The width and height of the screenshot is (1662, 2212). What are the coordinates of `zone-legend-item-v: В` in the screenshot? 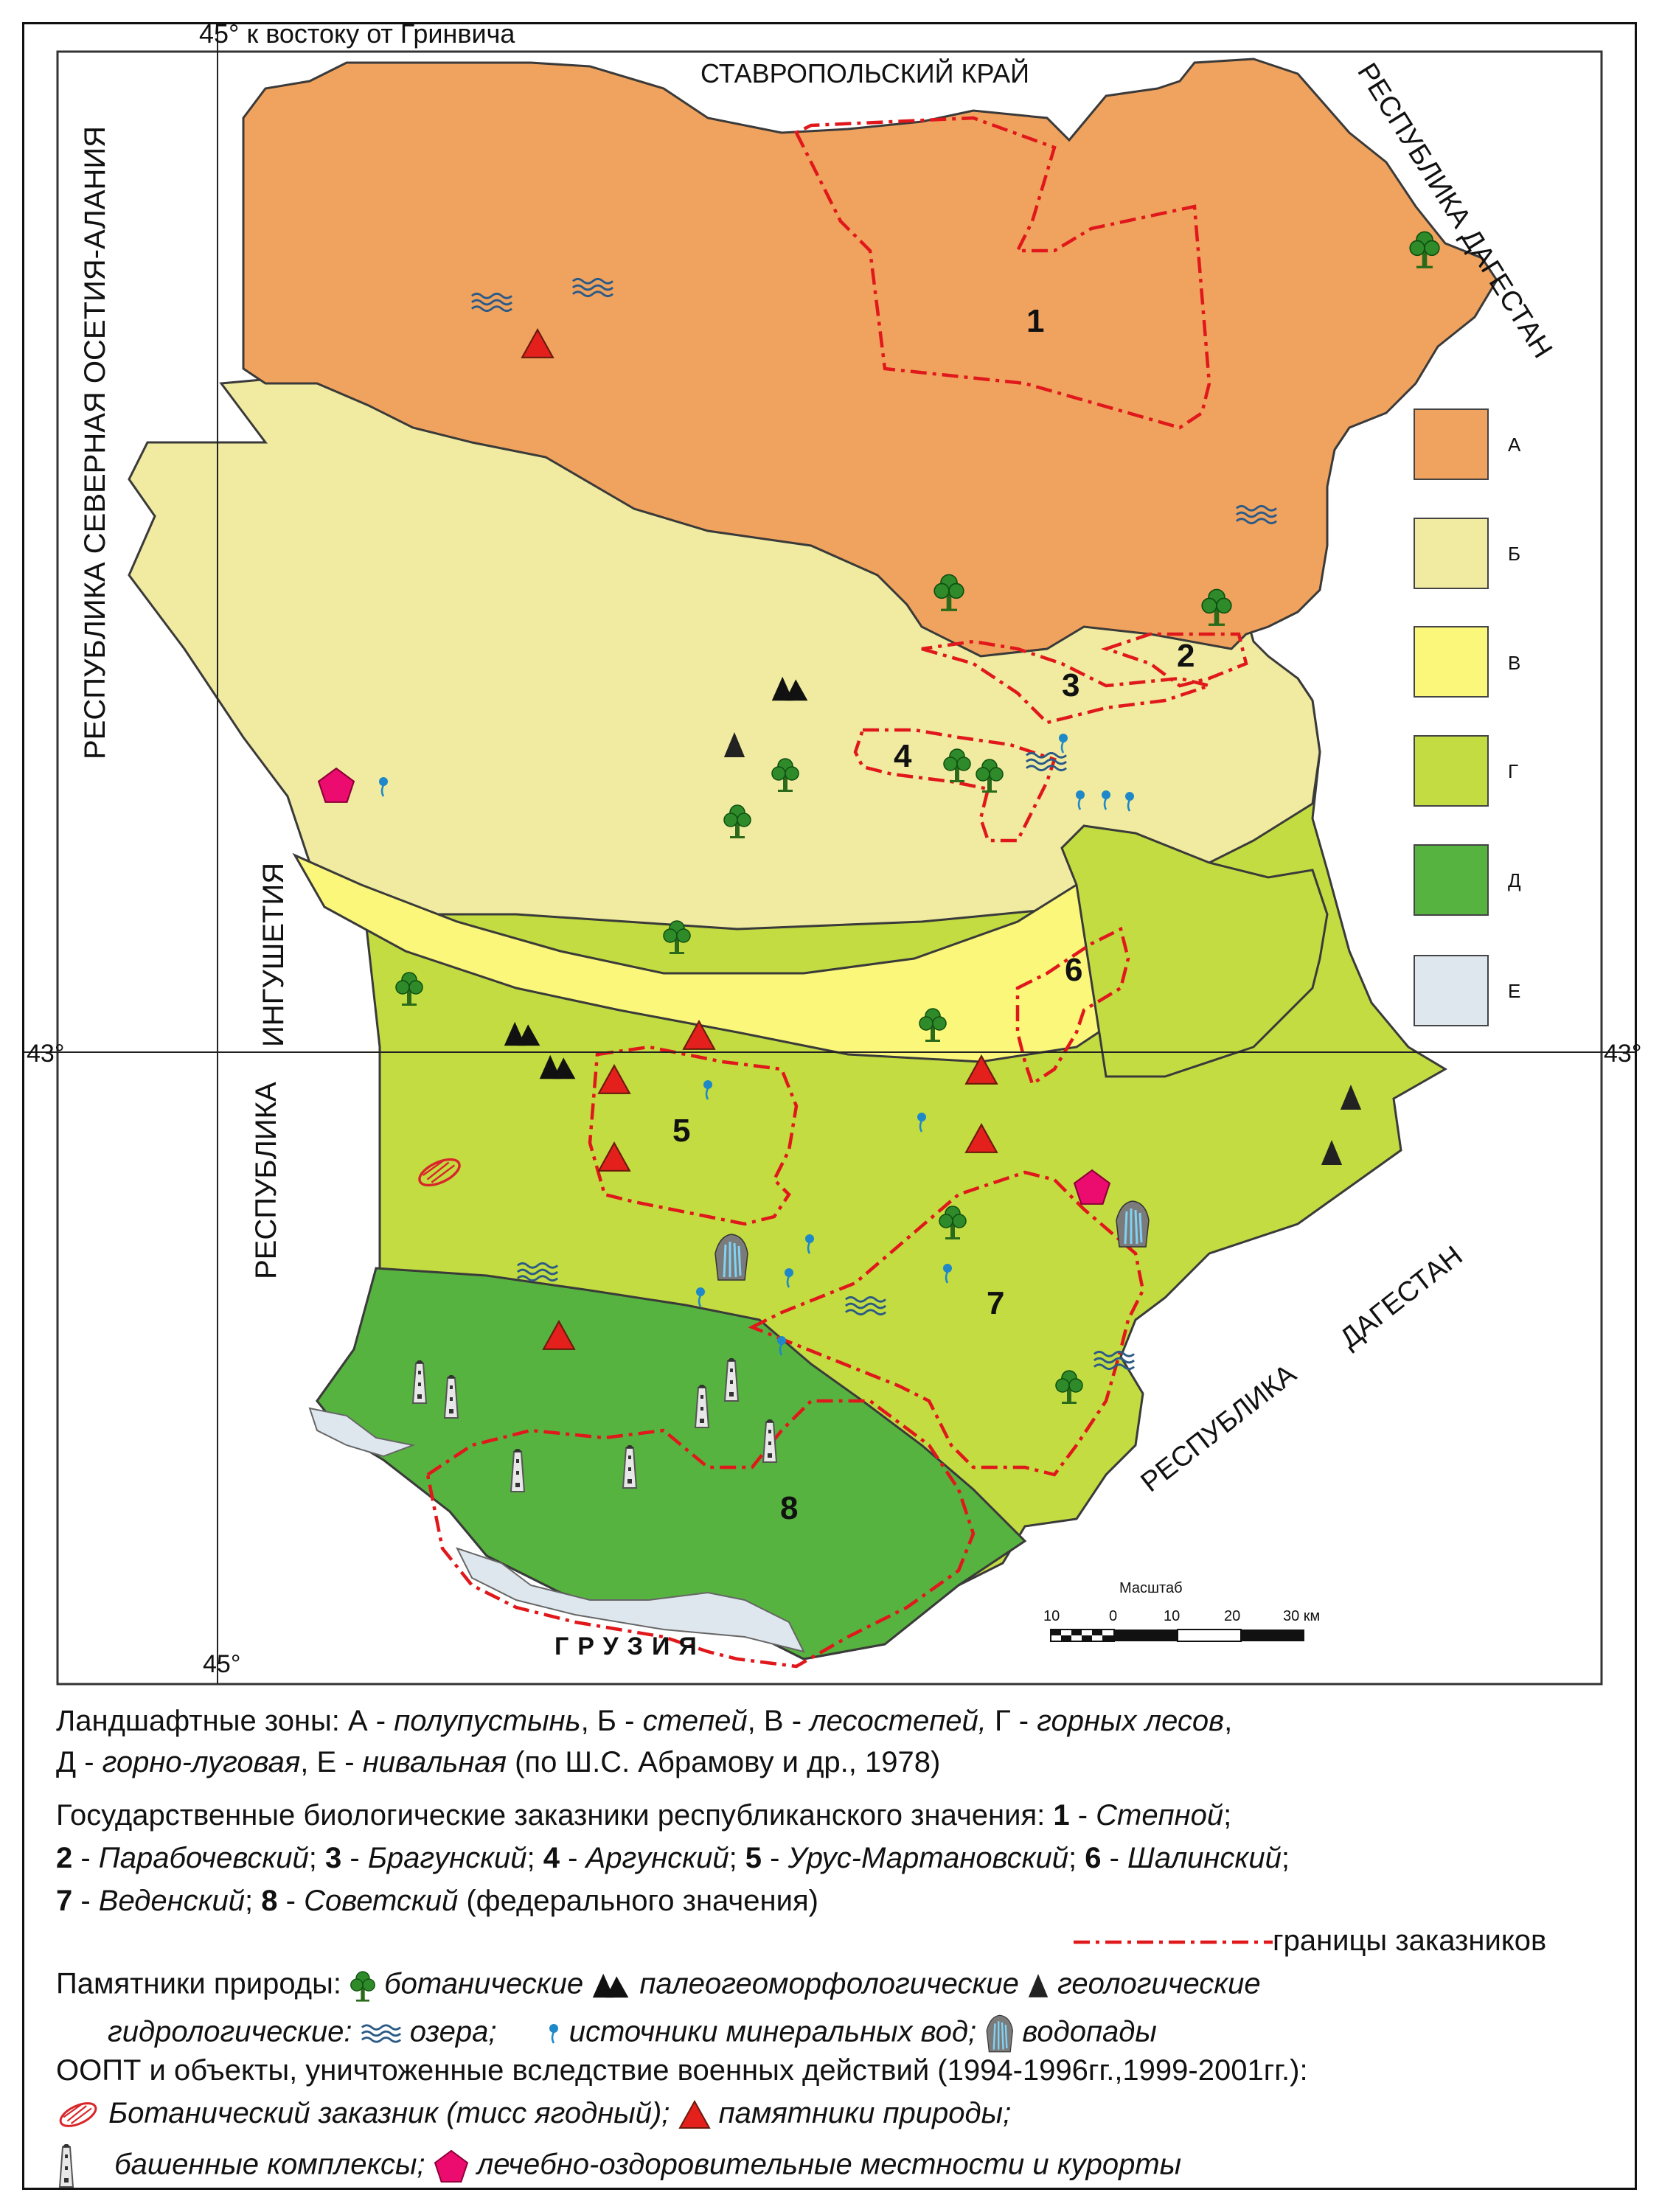 It's located at (1467, 662).